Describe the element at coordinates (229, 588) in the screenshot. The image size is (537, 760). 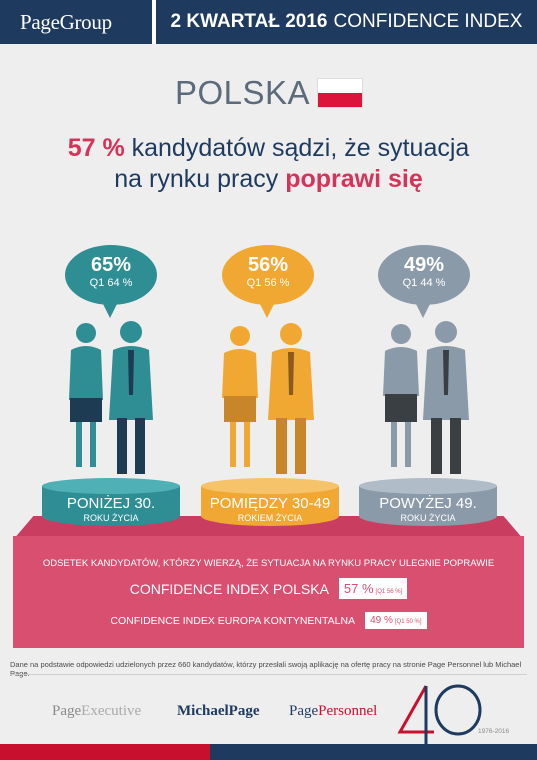
I see `ci-pl-label: CONFIDENCE INDEX POLSKA` at that location.